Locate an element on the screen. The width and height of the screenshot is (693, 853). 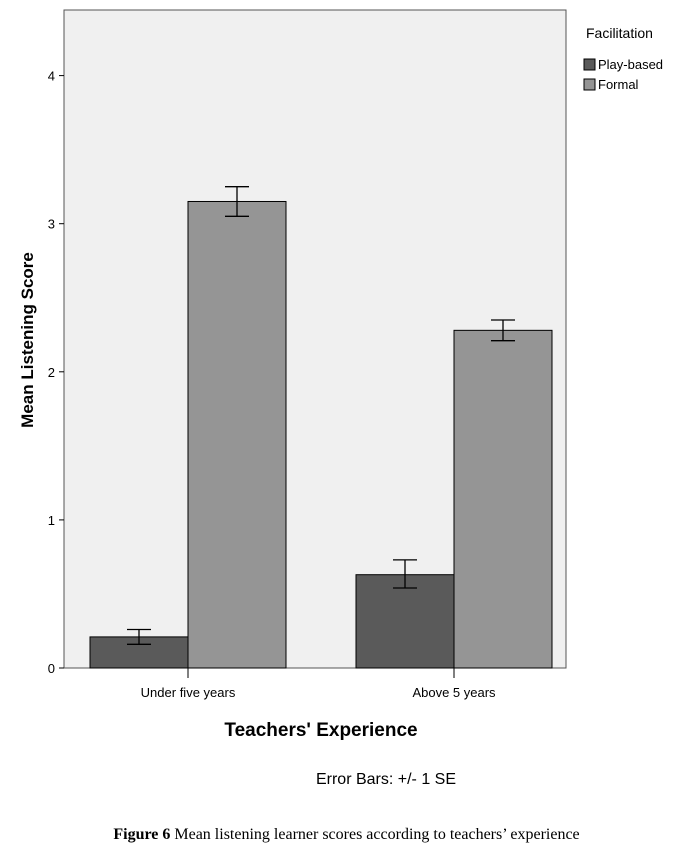
y-axis-label: Mean Listening Score is located at coordinates (27, 340).